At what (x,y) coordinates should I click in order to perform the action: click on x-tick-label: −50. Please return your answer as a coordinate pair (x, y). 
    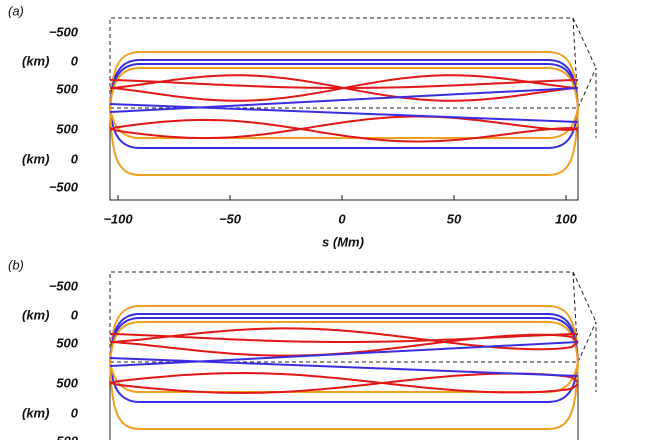
    Looking at the image, I should click on (230, 218).